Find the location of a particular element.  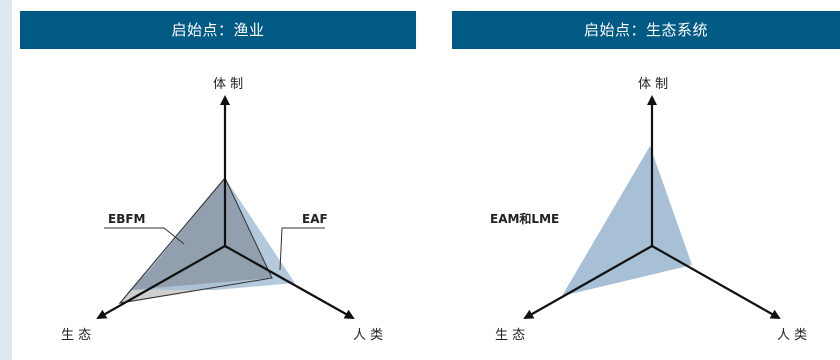

panel-title: 启始点：渔业 is located at coordinates (218, 30).